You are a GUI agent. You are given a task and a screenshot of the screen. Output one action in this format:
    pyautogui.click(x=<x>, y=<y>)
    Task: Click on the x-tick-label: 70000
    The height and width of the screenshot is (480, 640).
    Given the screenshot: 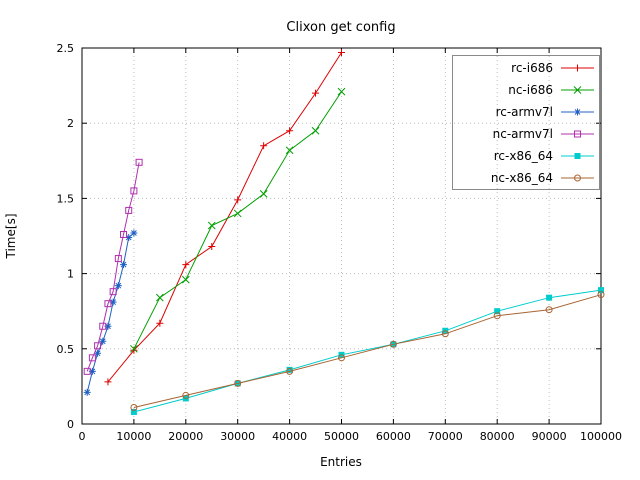 What is the action you would take?
    pyautogui.click(x=445, y=436)
    